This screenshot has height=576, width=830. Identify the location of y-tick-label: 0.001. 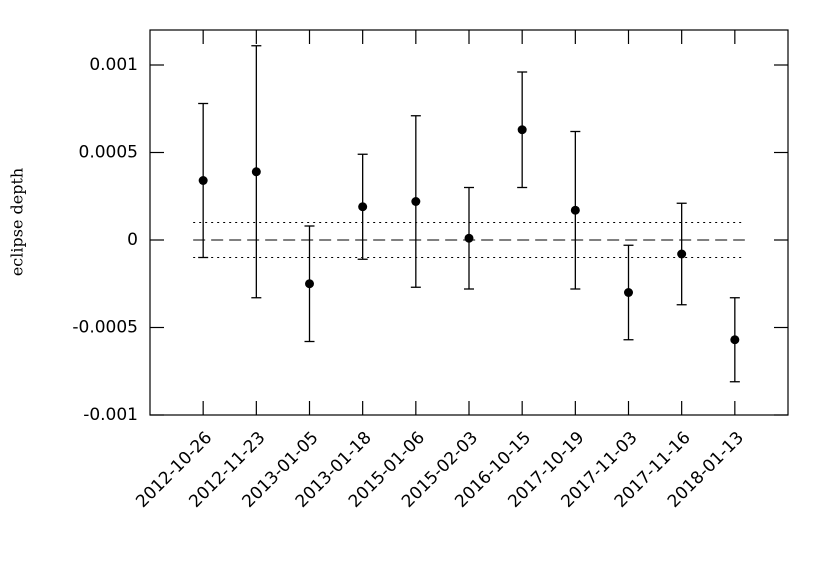
(113, 65).